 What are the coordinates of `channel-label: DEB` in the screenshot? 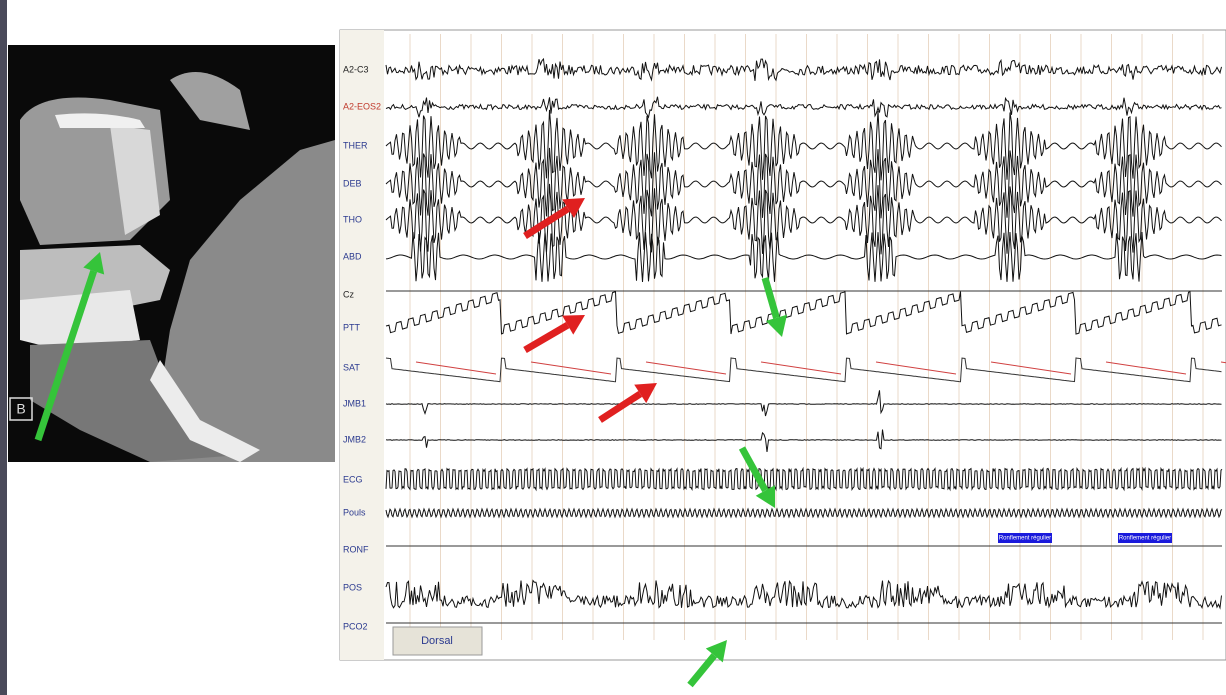 It's located at (352, 183).